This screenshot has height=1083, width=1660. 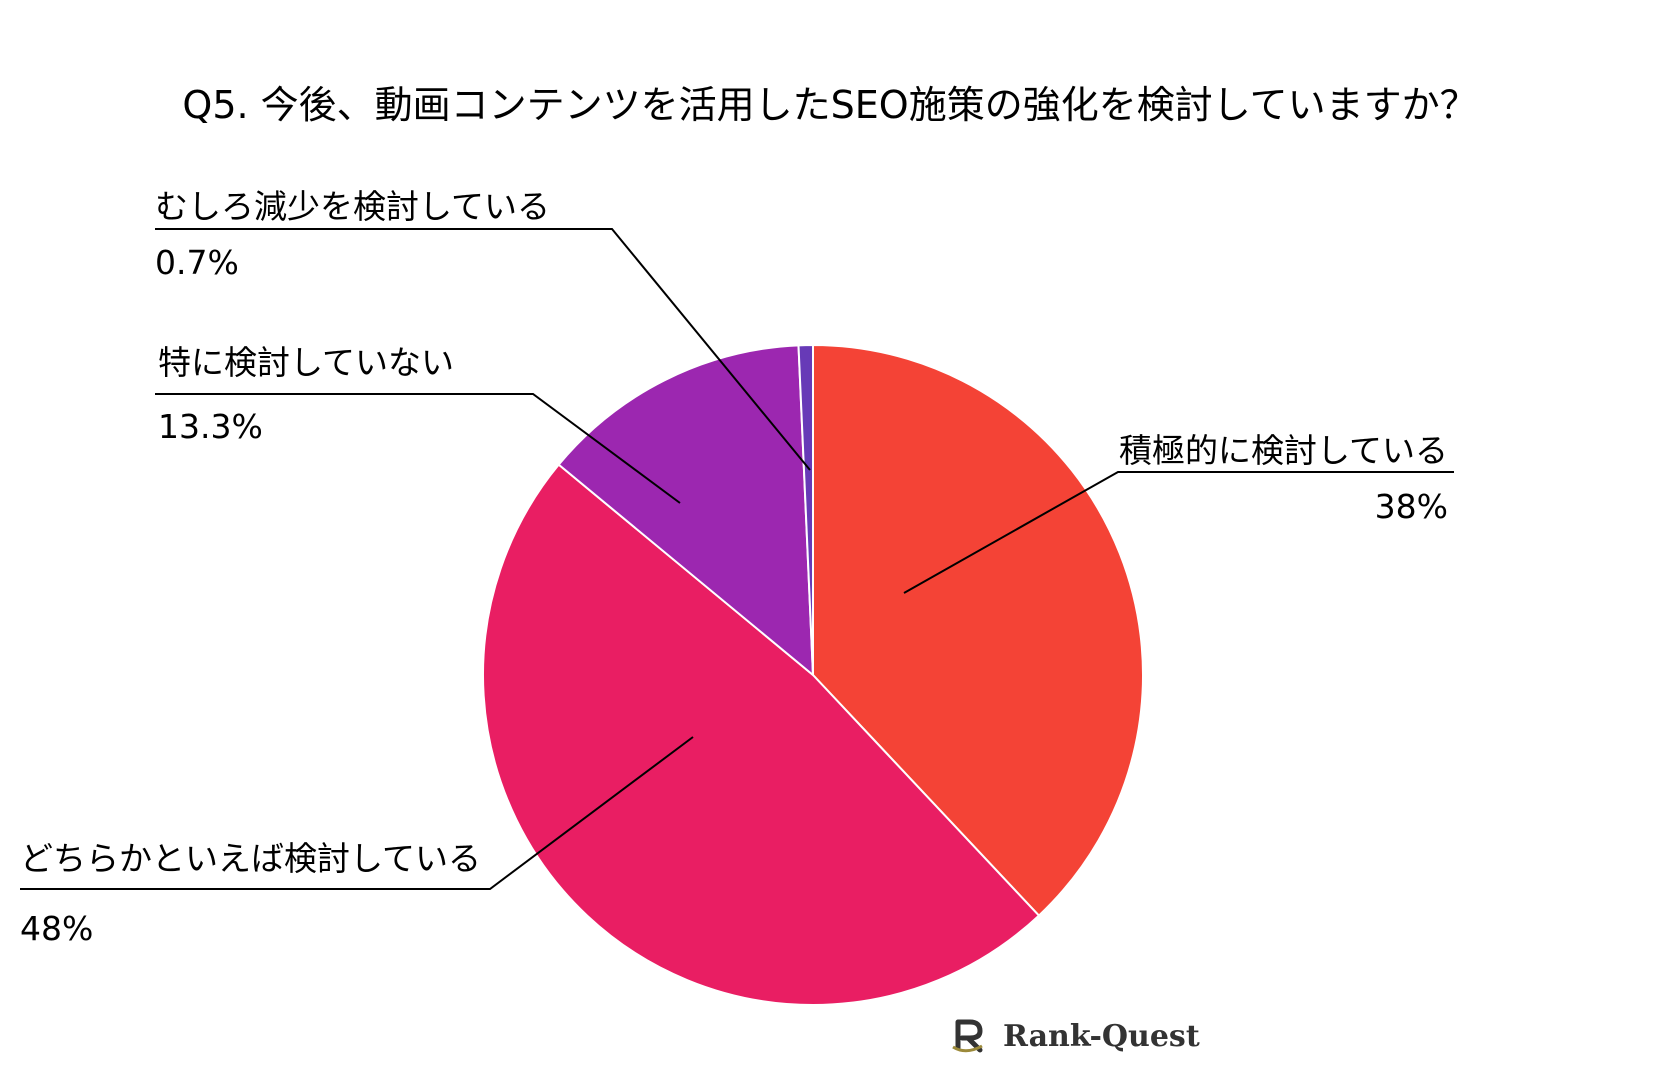 I want to click on slice-value-1: 48%, so click(x=56, y=928).